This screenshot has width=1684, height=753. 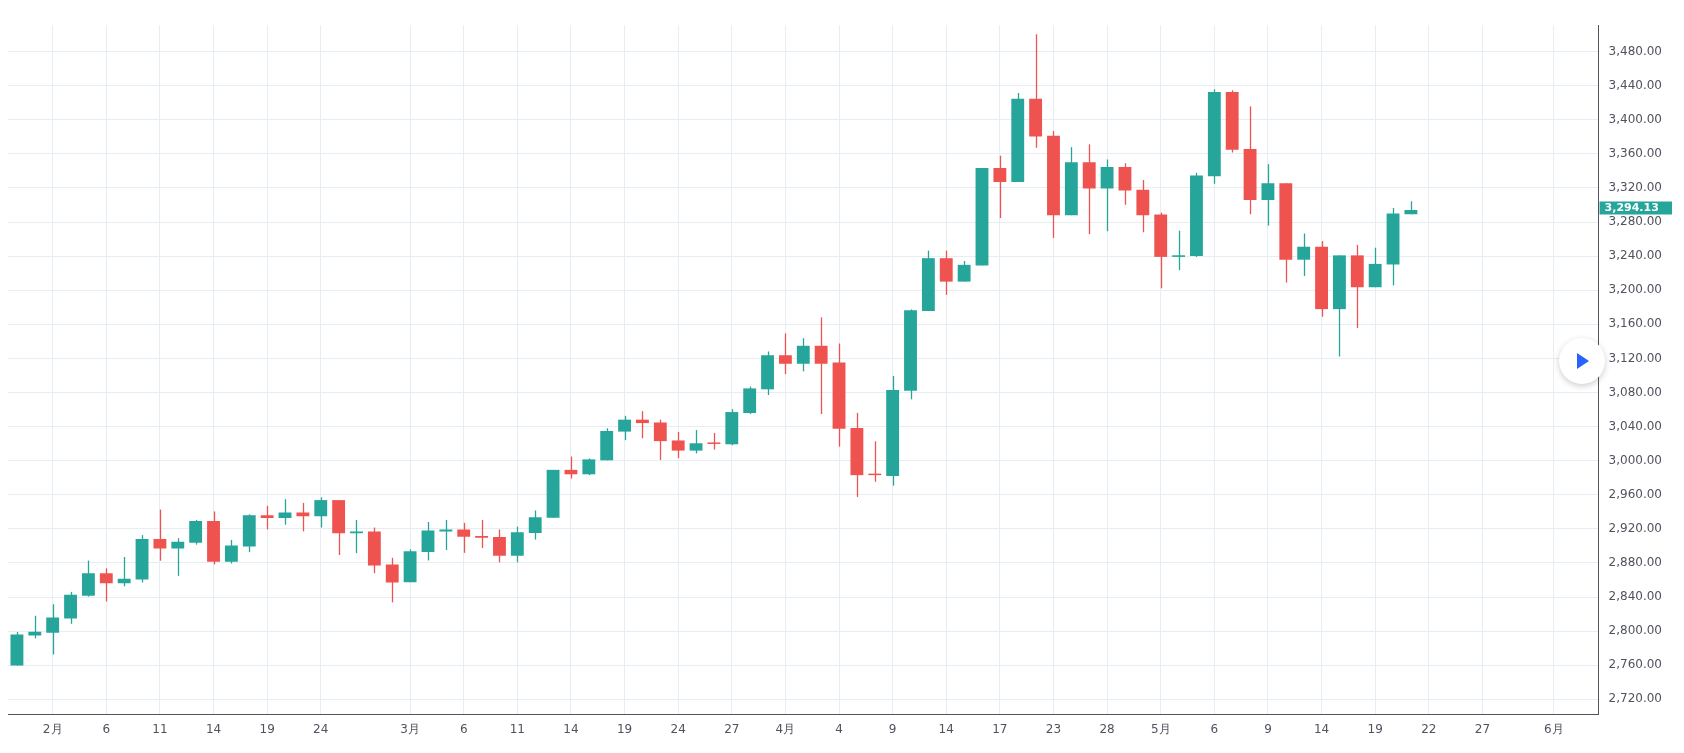 What do you see at coordinates (410, 728) in the screenshot?
I see `x-tick-label: 3月` at bounding box center [410, 728].